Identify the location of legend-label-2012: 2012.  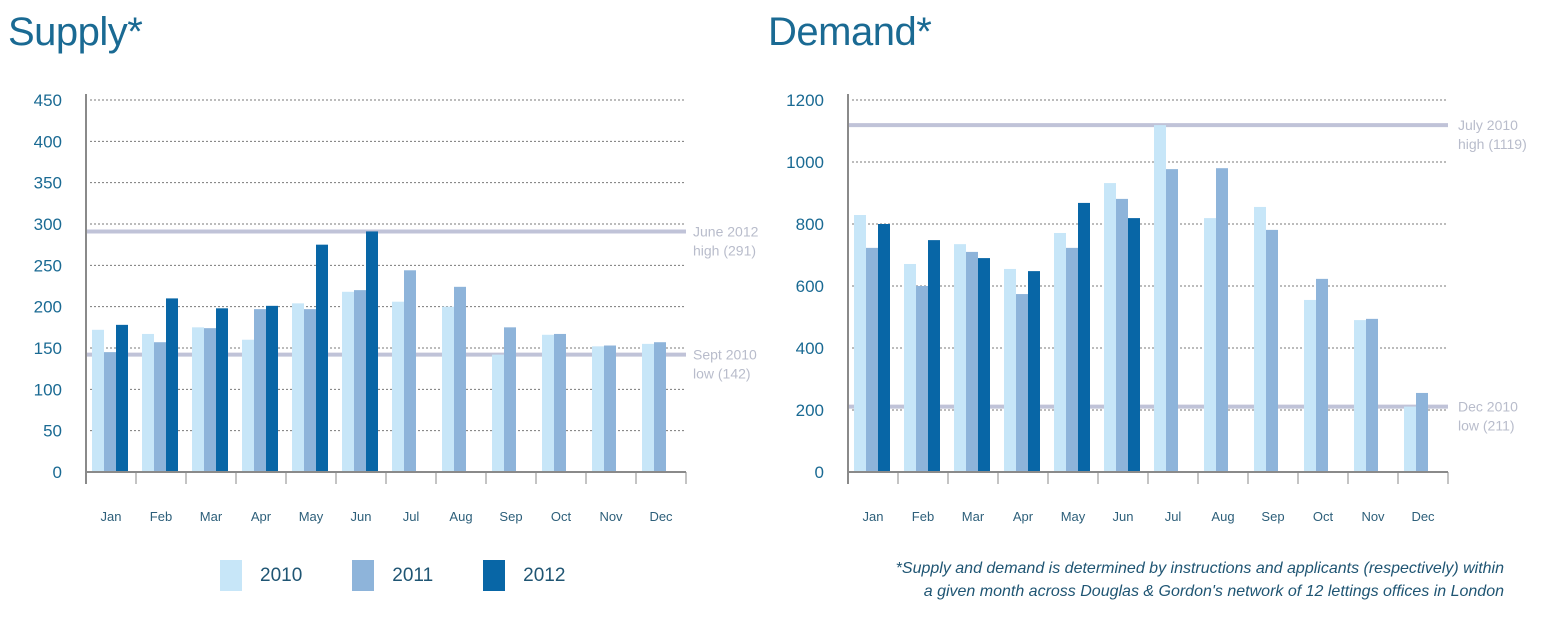
(544, 575).